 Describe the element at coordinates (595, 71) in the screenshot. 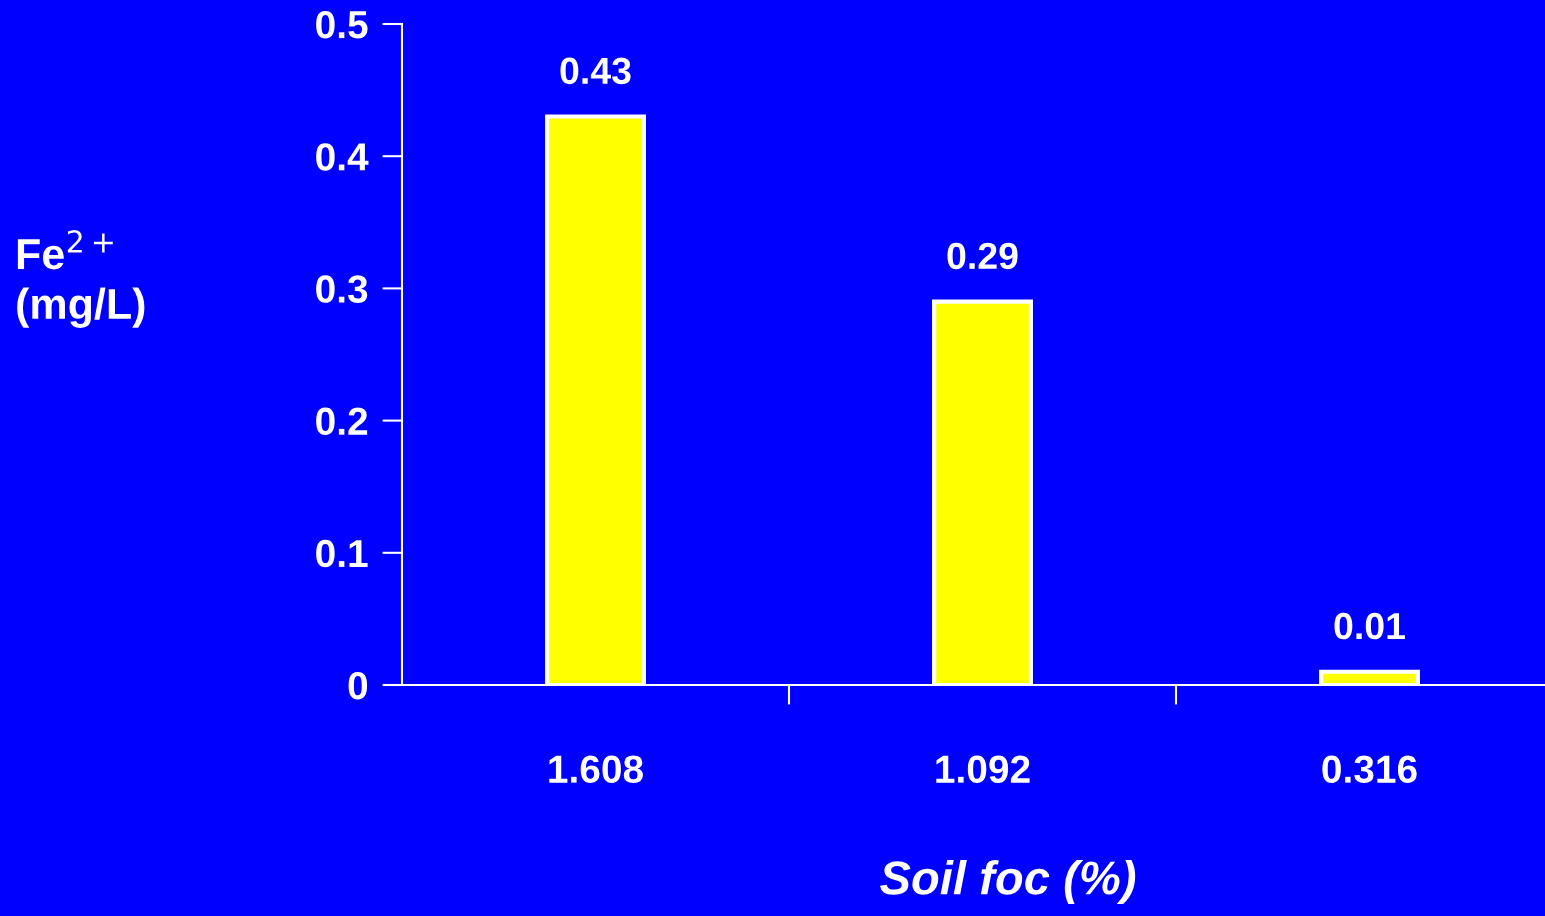

I see `data-label: 0.43` at that location.